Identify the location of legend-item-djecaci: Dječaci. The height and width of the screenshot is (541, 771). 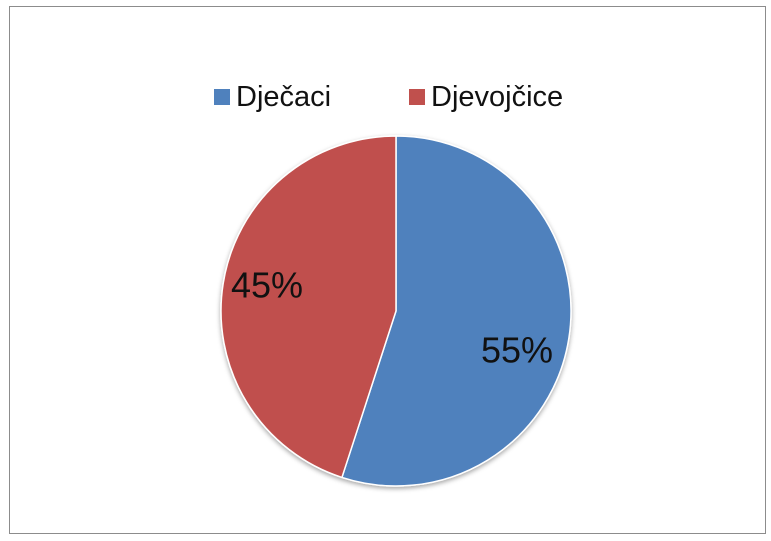
(272, 97).